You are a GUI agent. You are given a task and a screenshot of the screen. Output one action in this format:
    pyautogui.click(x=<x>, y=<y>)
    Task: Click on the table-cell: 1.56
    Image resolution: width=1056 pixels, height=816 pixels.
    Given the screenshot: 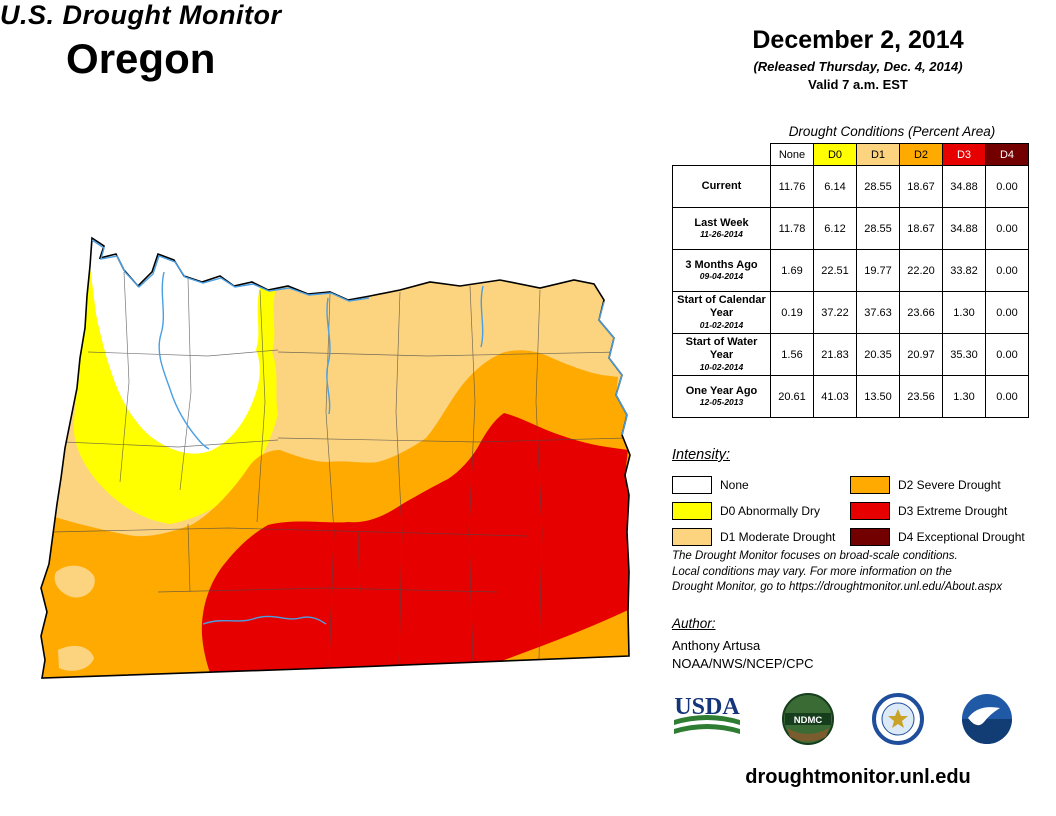 What is the action you would take?
    pyautogui.click(x=792, y=354)
    